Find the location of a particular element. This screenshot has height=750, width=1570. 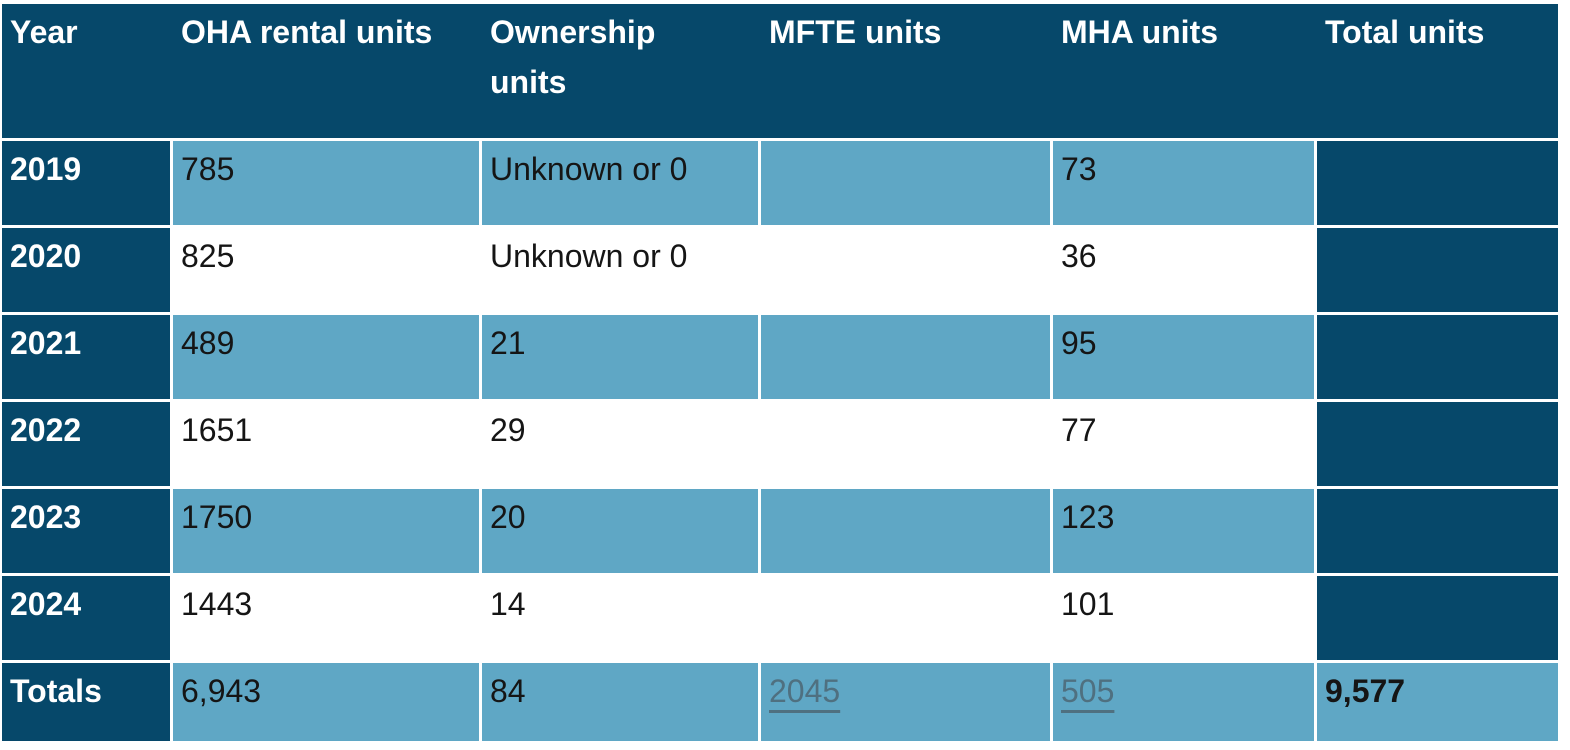

cell-2023-total is located at coordinates (1437, 531).